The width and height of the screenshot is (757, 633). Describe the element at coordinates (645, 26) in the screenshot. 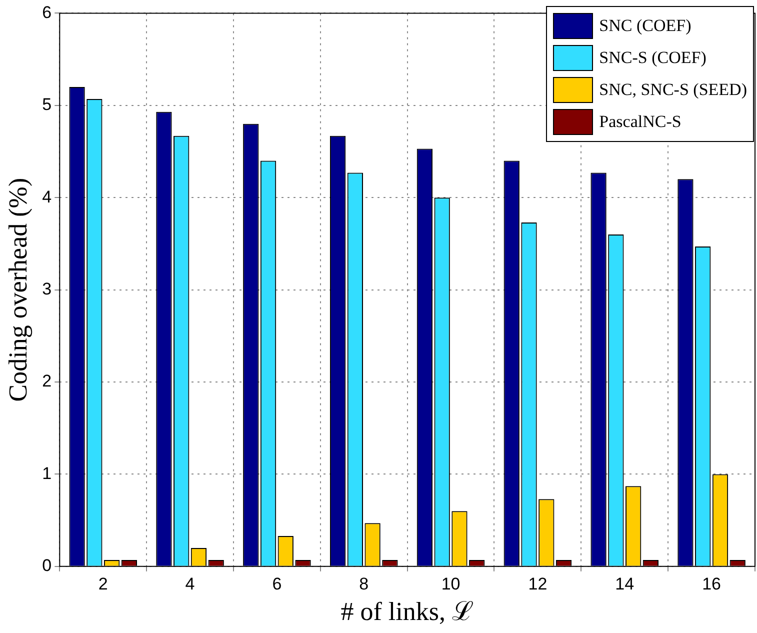

I see `legend-label: SNC (COEF)` at that location.